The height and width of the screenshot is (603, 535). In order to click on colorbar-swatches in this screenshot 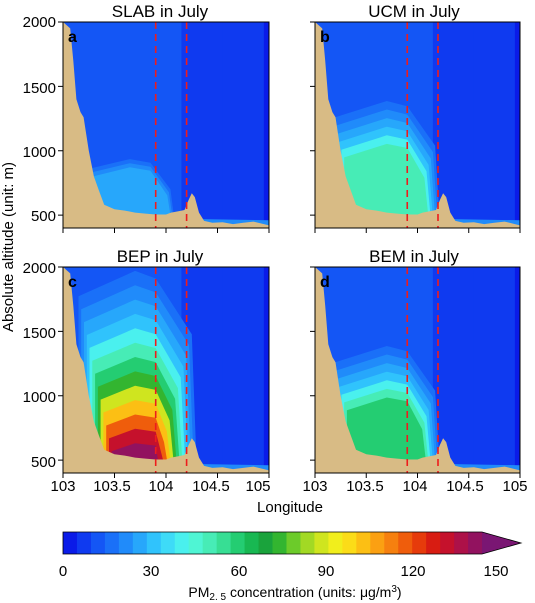, I will do `click(292, 543)`.